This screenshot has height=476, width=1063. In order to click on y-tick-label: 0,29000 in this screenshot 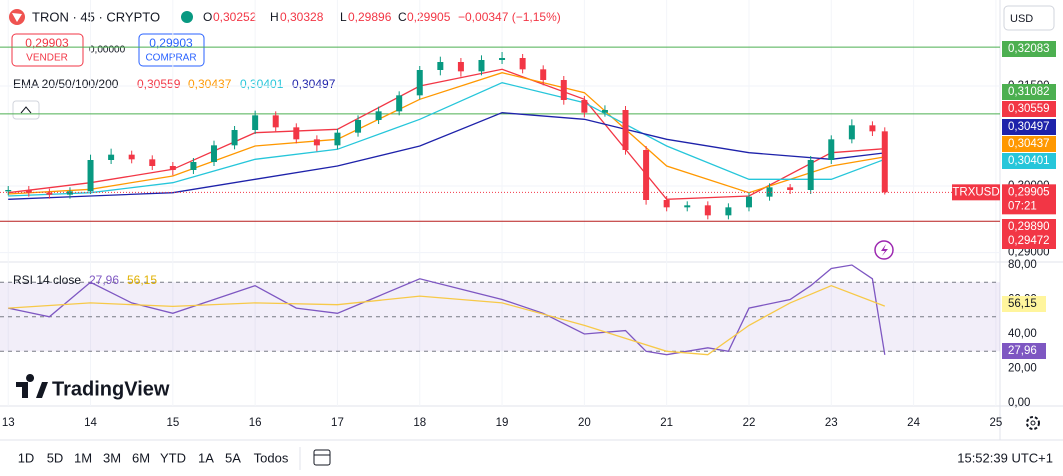, I will do `click(1029, 253)`.